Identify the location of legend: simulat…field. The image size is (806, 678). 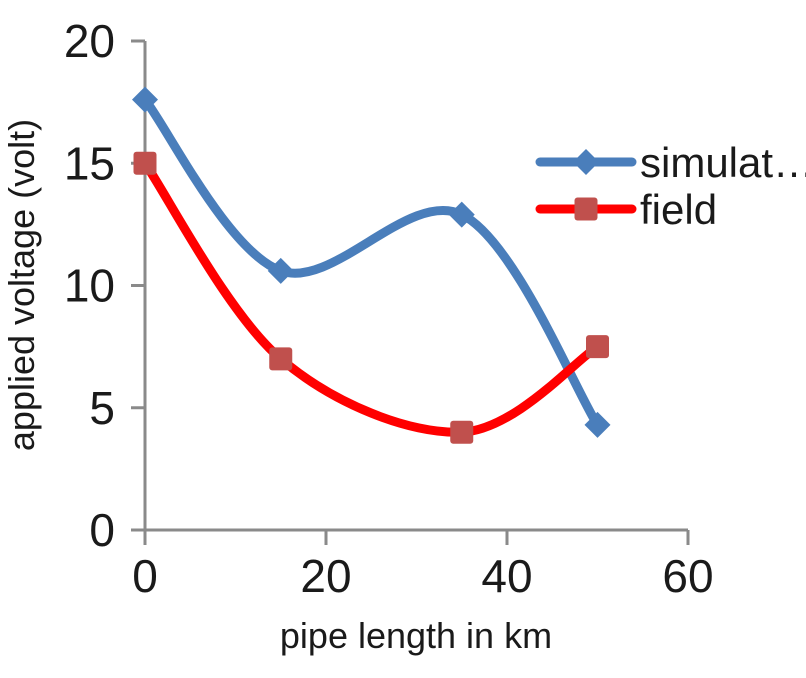
(670, 186).